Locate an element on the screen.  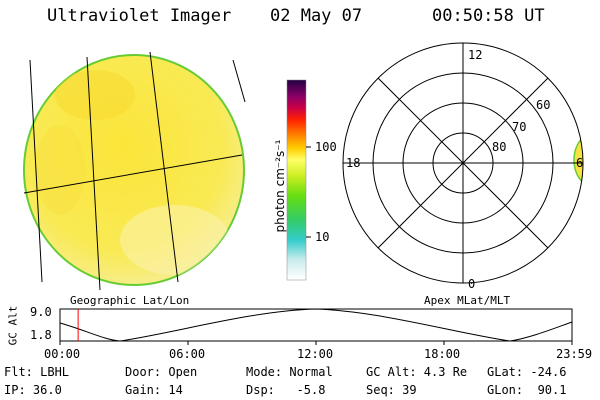
altitude-tick-9: 9.0 is located at coordinates (41, 312).